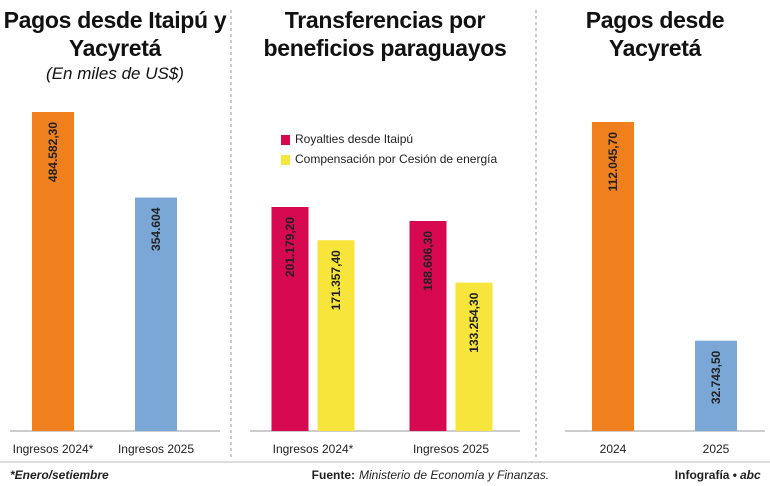 Image resolution: width=770 pixels, height=486 pixels. Describe the element at coordinates (428, 261) in the screenshot. I see `value-label: 188.606,30` at that location.